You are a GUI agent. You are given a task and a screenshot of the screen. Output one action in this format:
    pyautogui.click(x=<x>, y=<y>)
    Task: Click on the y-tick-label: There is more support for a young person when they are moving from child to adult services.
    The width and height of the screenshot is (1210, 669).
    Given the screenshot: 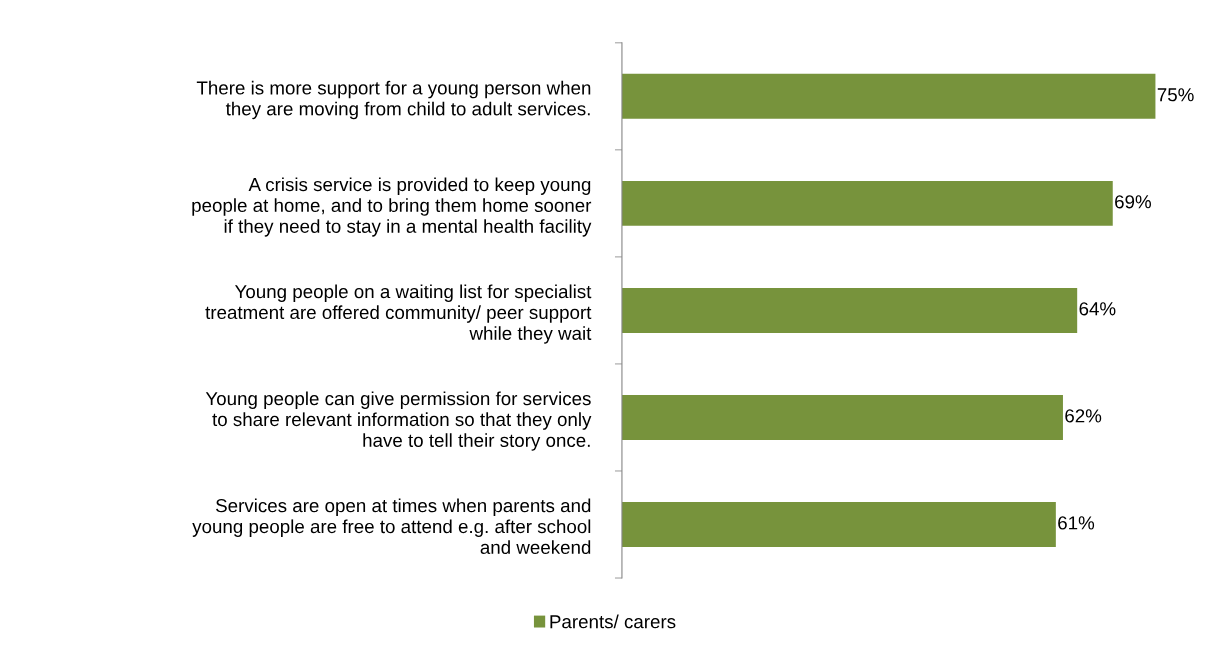 What is the action you would take?
    pyautogui.click(x=393, y=100)
    